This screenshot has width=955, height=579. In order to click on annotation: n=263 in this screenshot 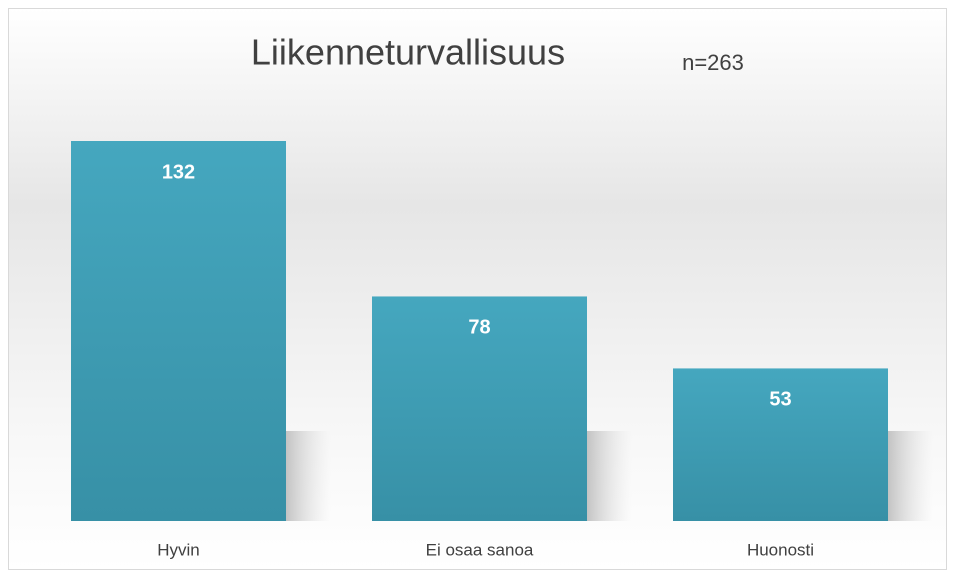, I will do `click(713, 62)`.